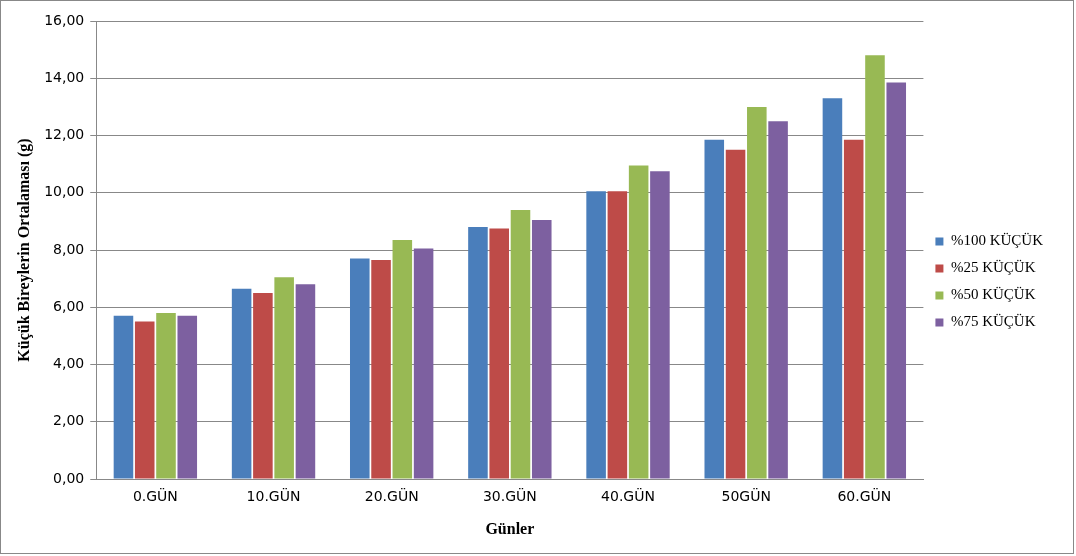 Image resolution: width=1076 pixels, height=556 pixels. Describe the element at coordinates (746, 496) in the screenshot. I see `x-tick-label: 50GÜN` at that location.